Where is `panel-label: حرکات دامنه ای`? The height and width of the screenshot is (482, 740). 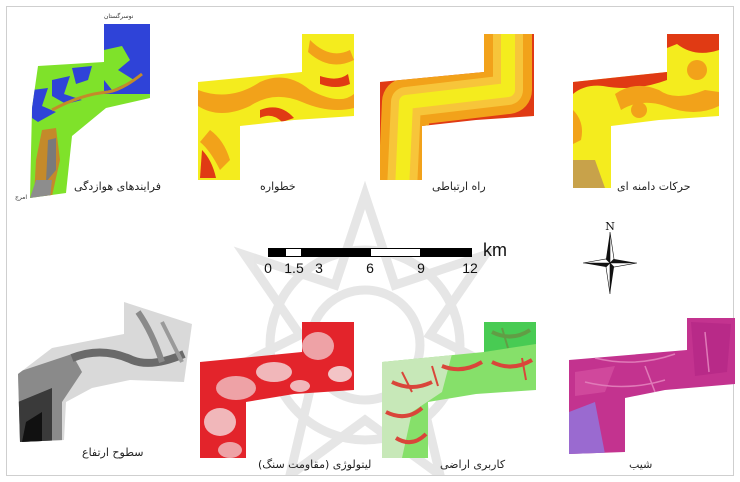
panel-label: حرکات دامنه ای is located at coordinates (654, 186).